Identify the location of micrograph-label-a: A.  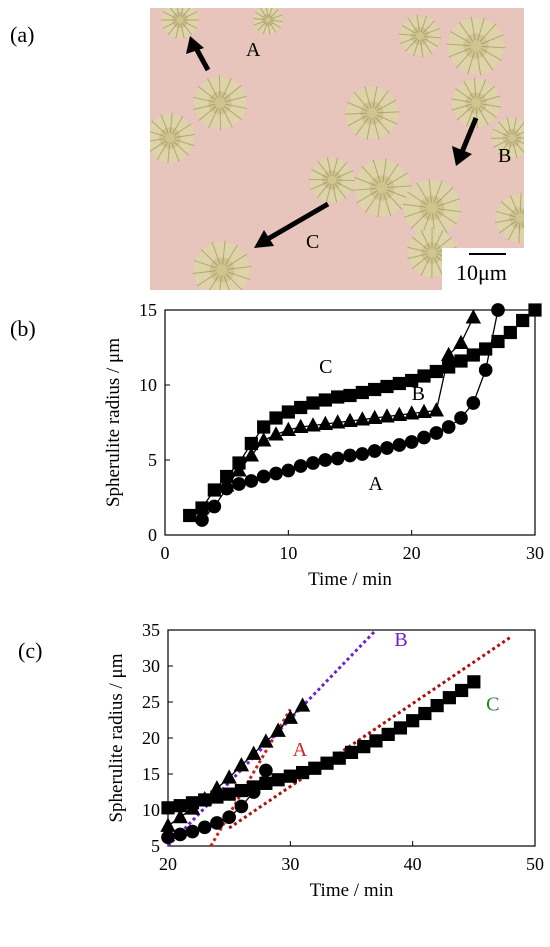
(253, 50).